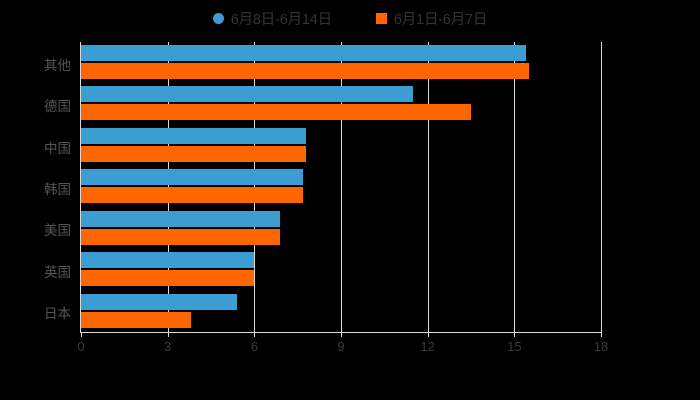 The image size is (700, 400). Describe the element at coordinates (218, 18) in the screenshot. I see `legend-marker-circle-icon` at that location.